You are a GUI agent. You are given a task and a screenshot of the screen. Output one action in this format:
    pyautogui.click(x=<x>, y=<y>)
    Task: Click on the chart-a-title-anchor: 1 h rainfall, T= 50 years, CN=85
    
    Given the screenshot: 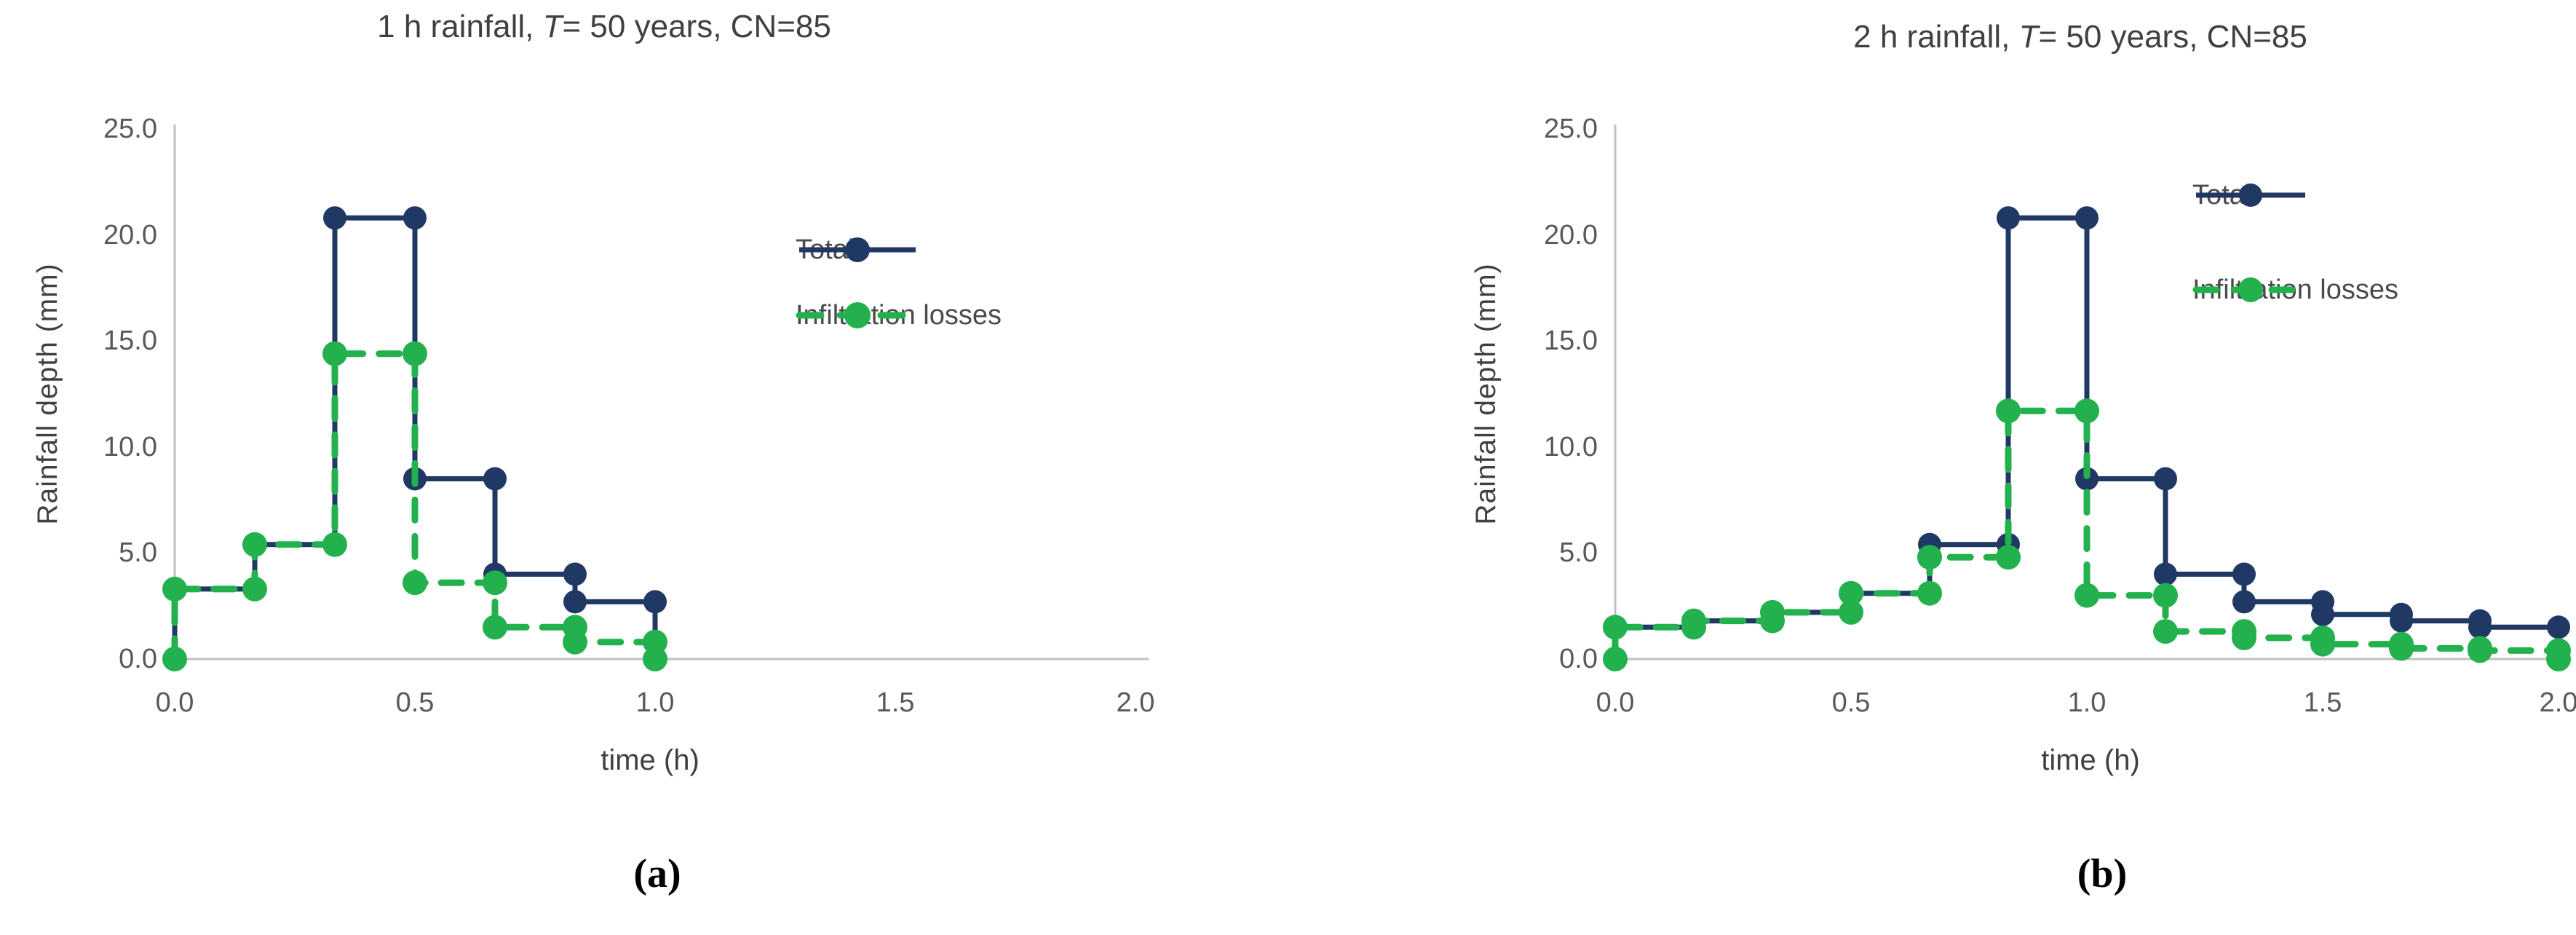 What is the action you would take?
    pyautogui.click(x=717, y=27)
    